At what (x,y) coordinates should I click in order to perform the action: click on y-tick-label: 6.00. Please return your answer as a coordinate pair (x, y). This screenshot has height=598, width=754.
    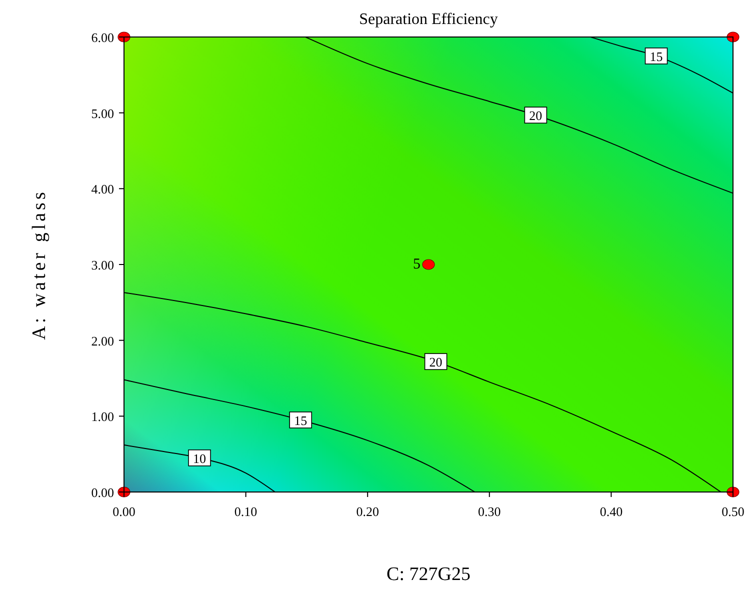
    Looking at the image, I should click on (102, 37).